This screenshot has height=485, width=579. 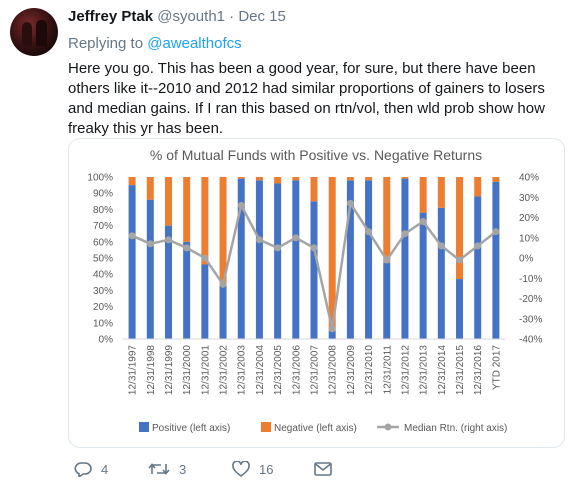 What do you see at coordinates (266, 469) in the screenshot?
I see `like-count: 16` at bounding box center [266, 469].